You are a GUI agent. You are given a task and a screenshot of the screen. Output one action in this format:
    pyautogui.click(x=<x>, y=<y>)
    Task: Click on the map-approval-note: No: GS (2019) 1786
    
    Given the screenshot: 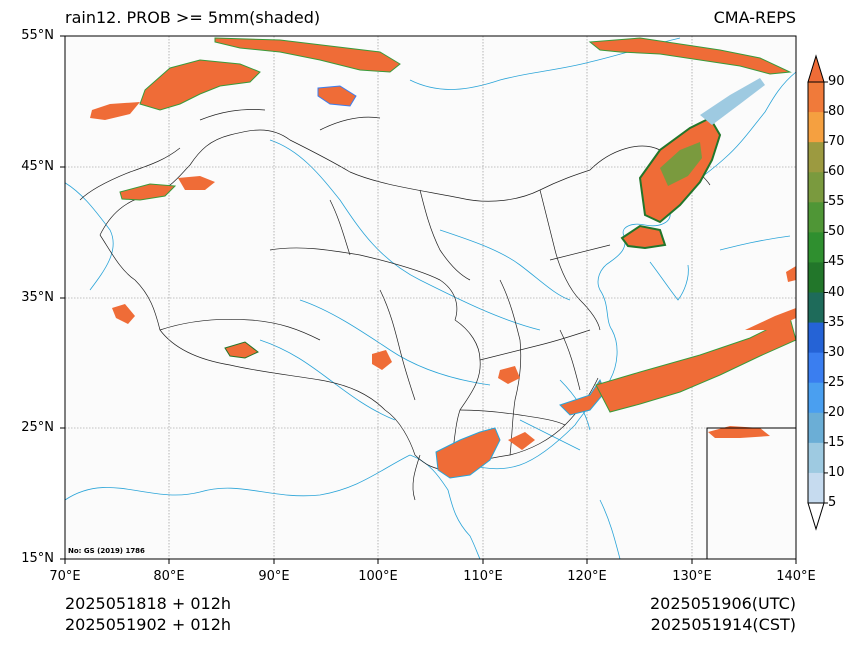 What is the action you would take?
    pyautogui.click(x=106, y=551)
    